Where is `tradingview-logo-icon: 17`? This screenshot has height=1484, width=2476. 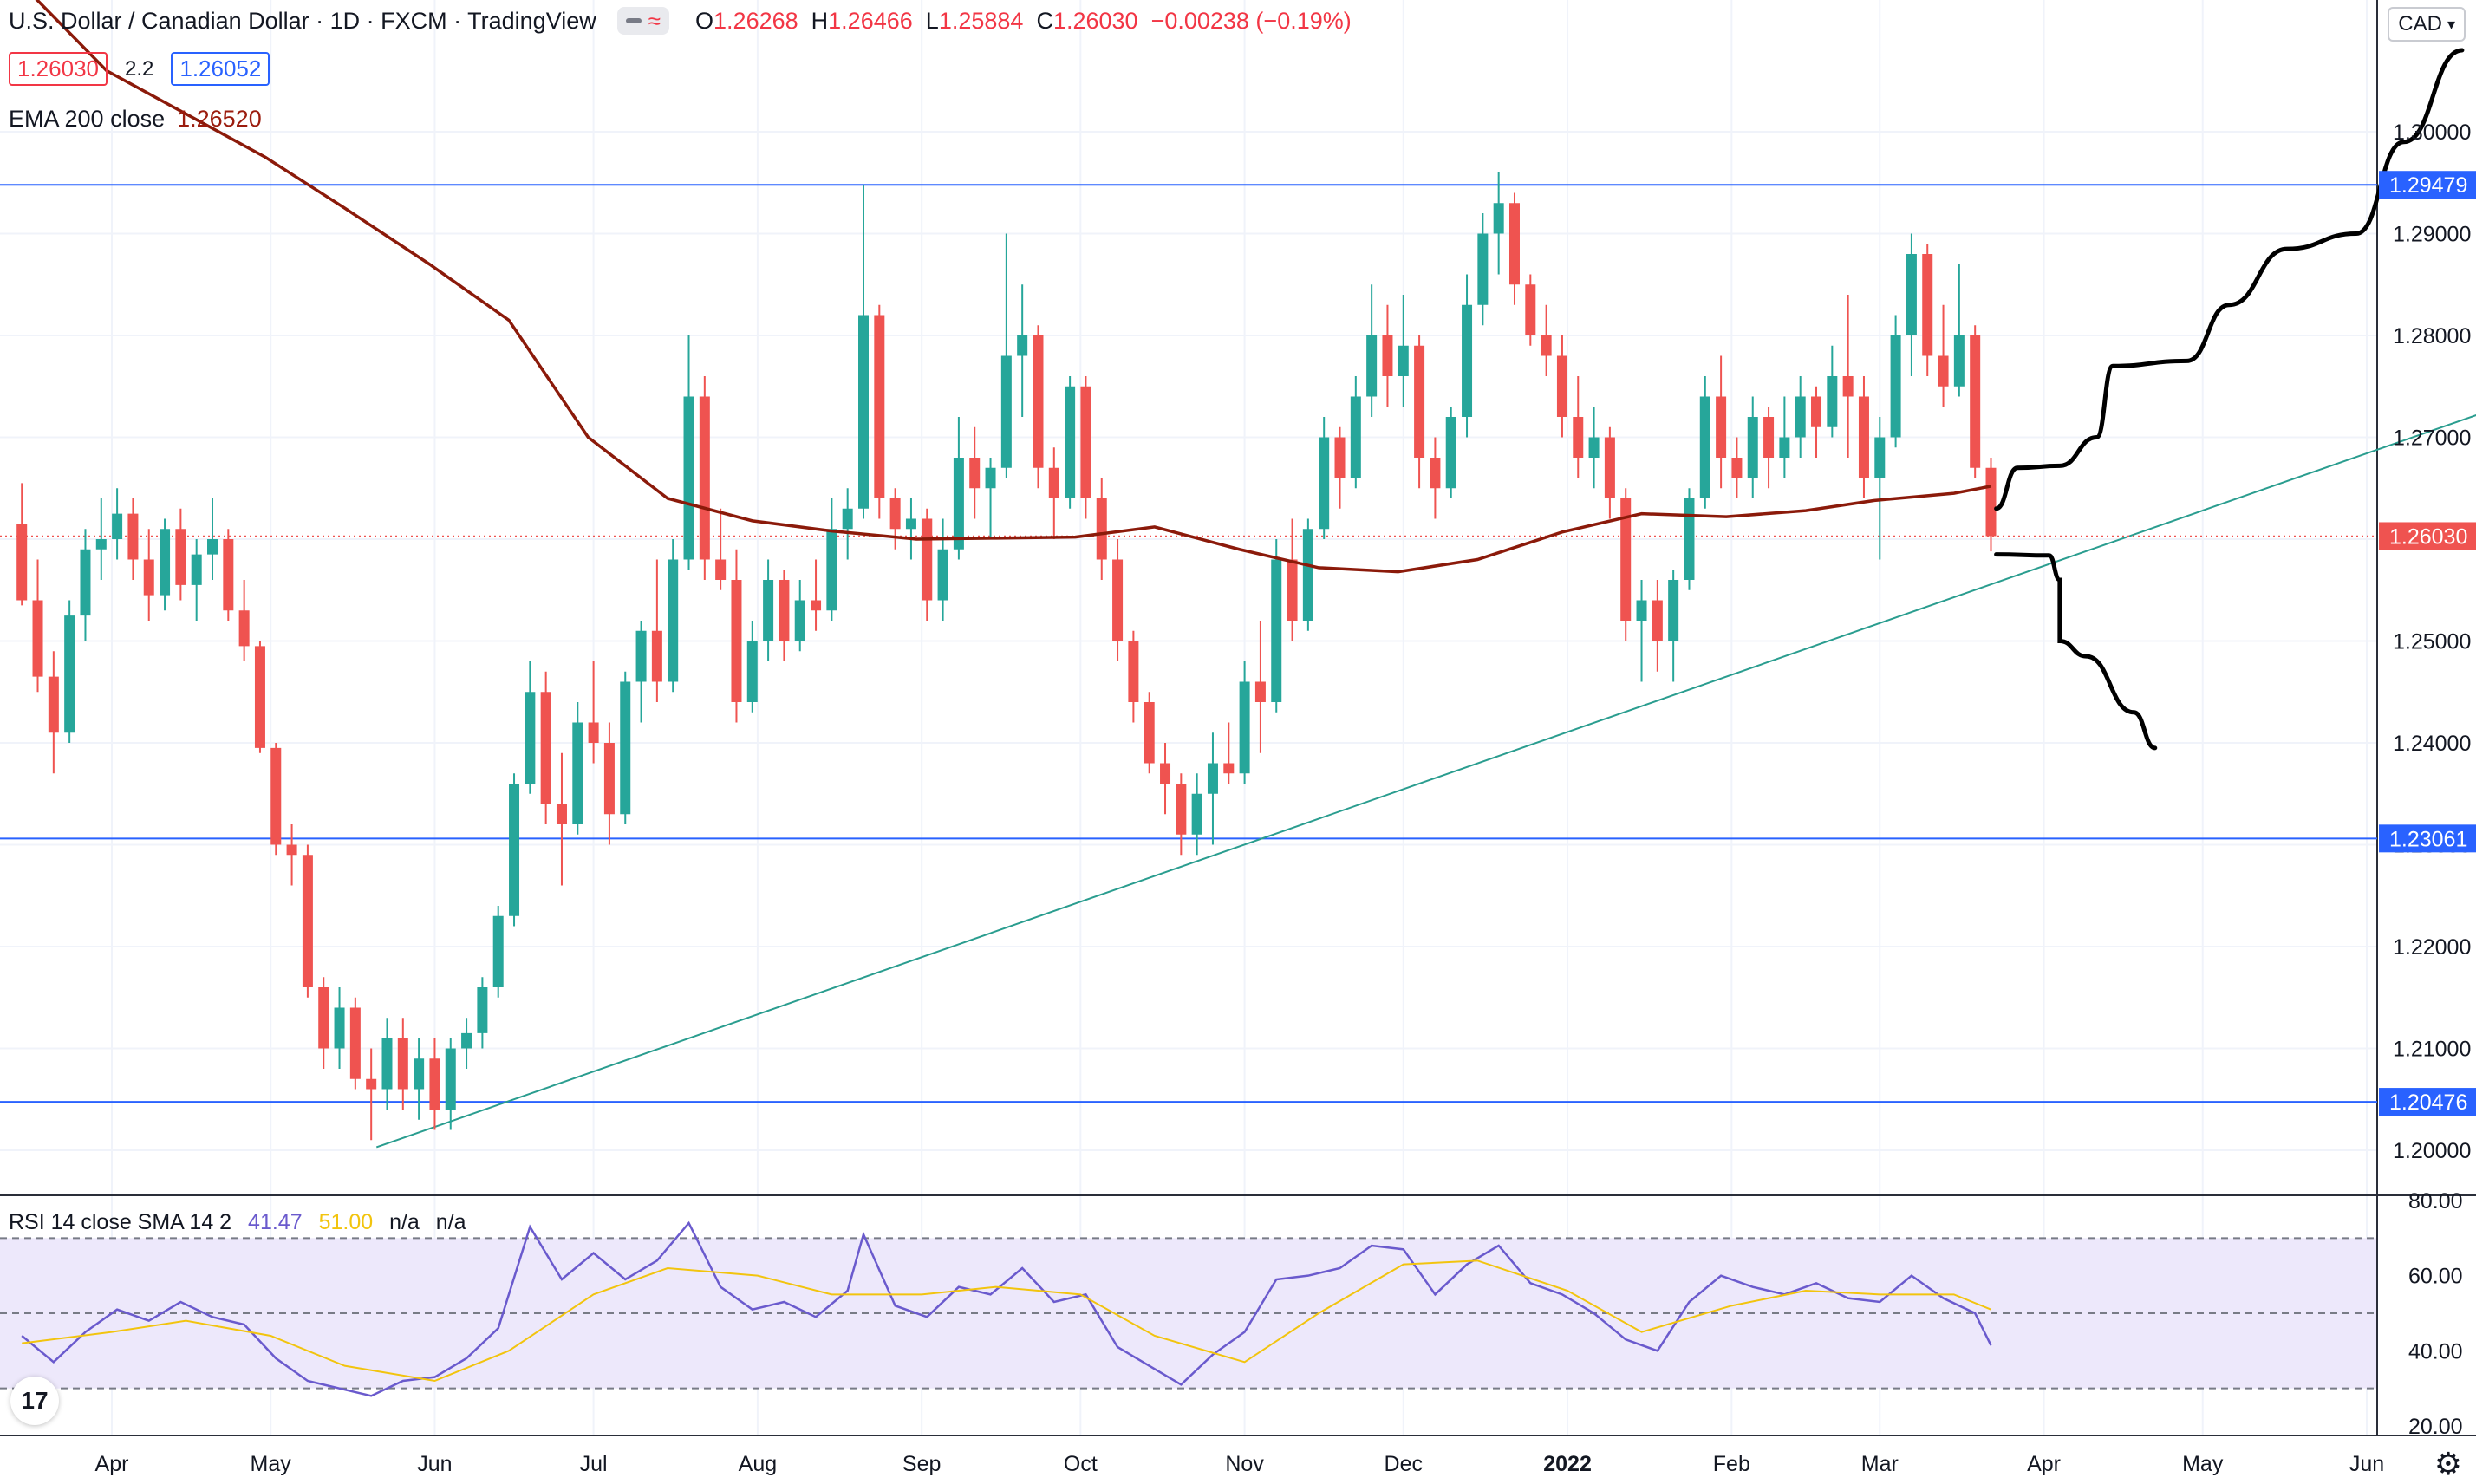 tradingview-logo-icon: 17 is located at coordinates (34, 1401).